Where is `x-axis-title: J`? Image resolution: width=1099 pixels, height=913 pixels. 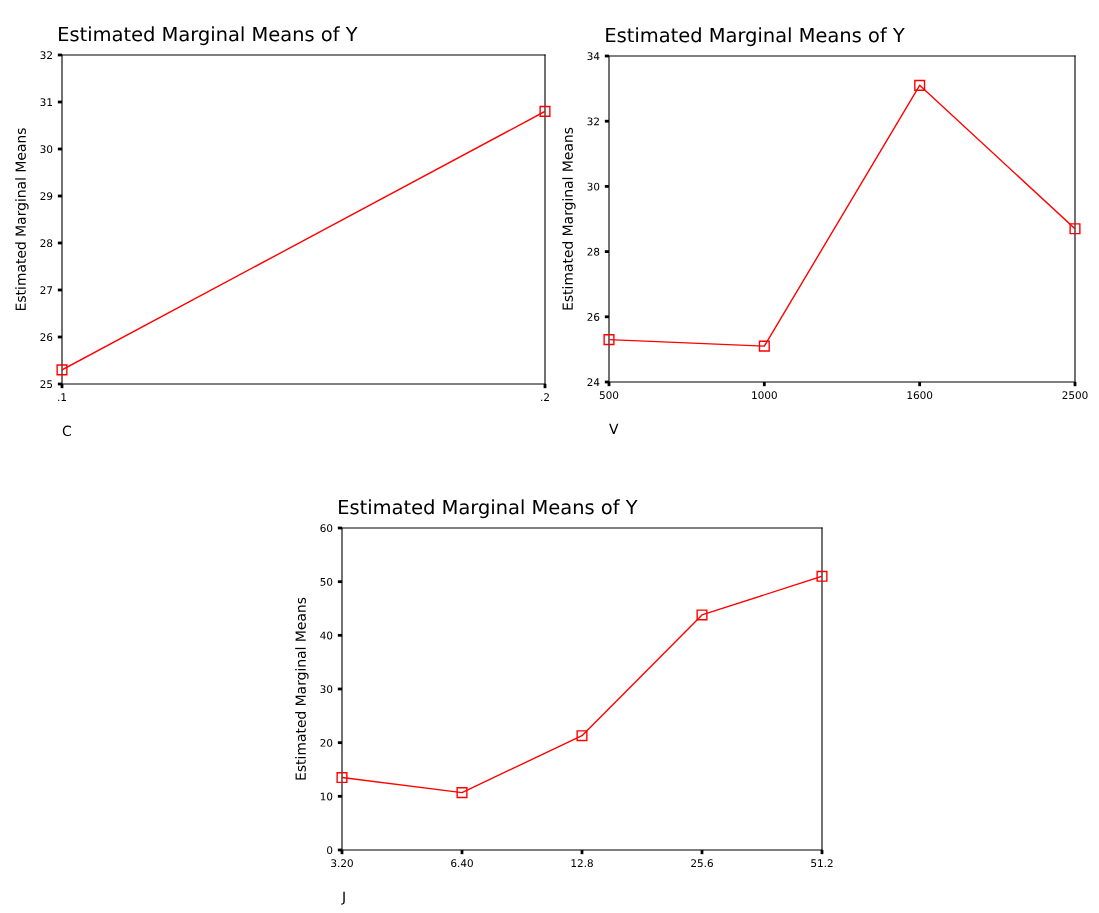 x-axis-title: J is located at coordinates (343, 898).